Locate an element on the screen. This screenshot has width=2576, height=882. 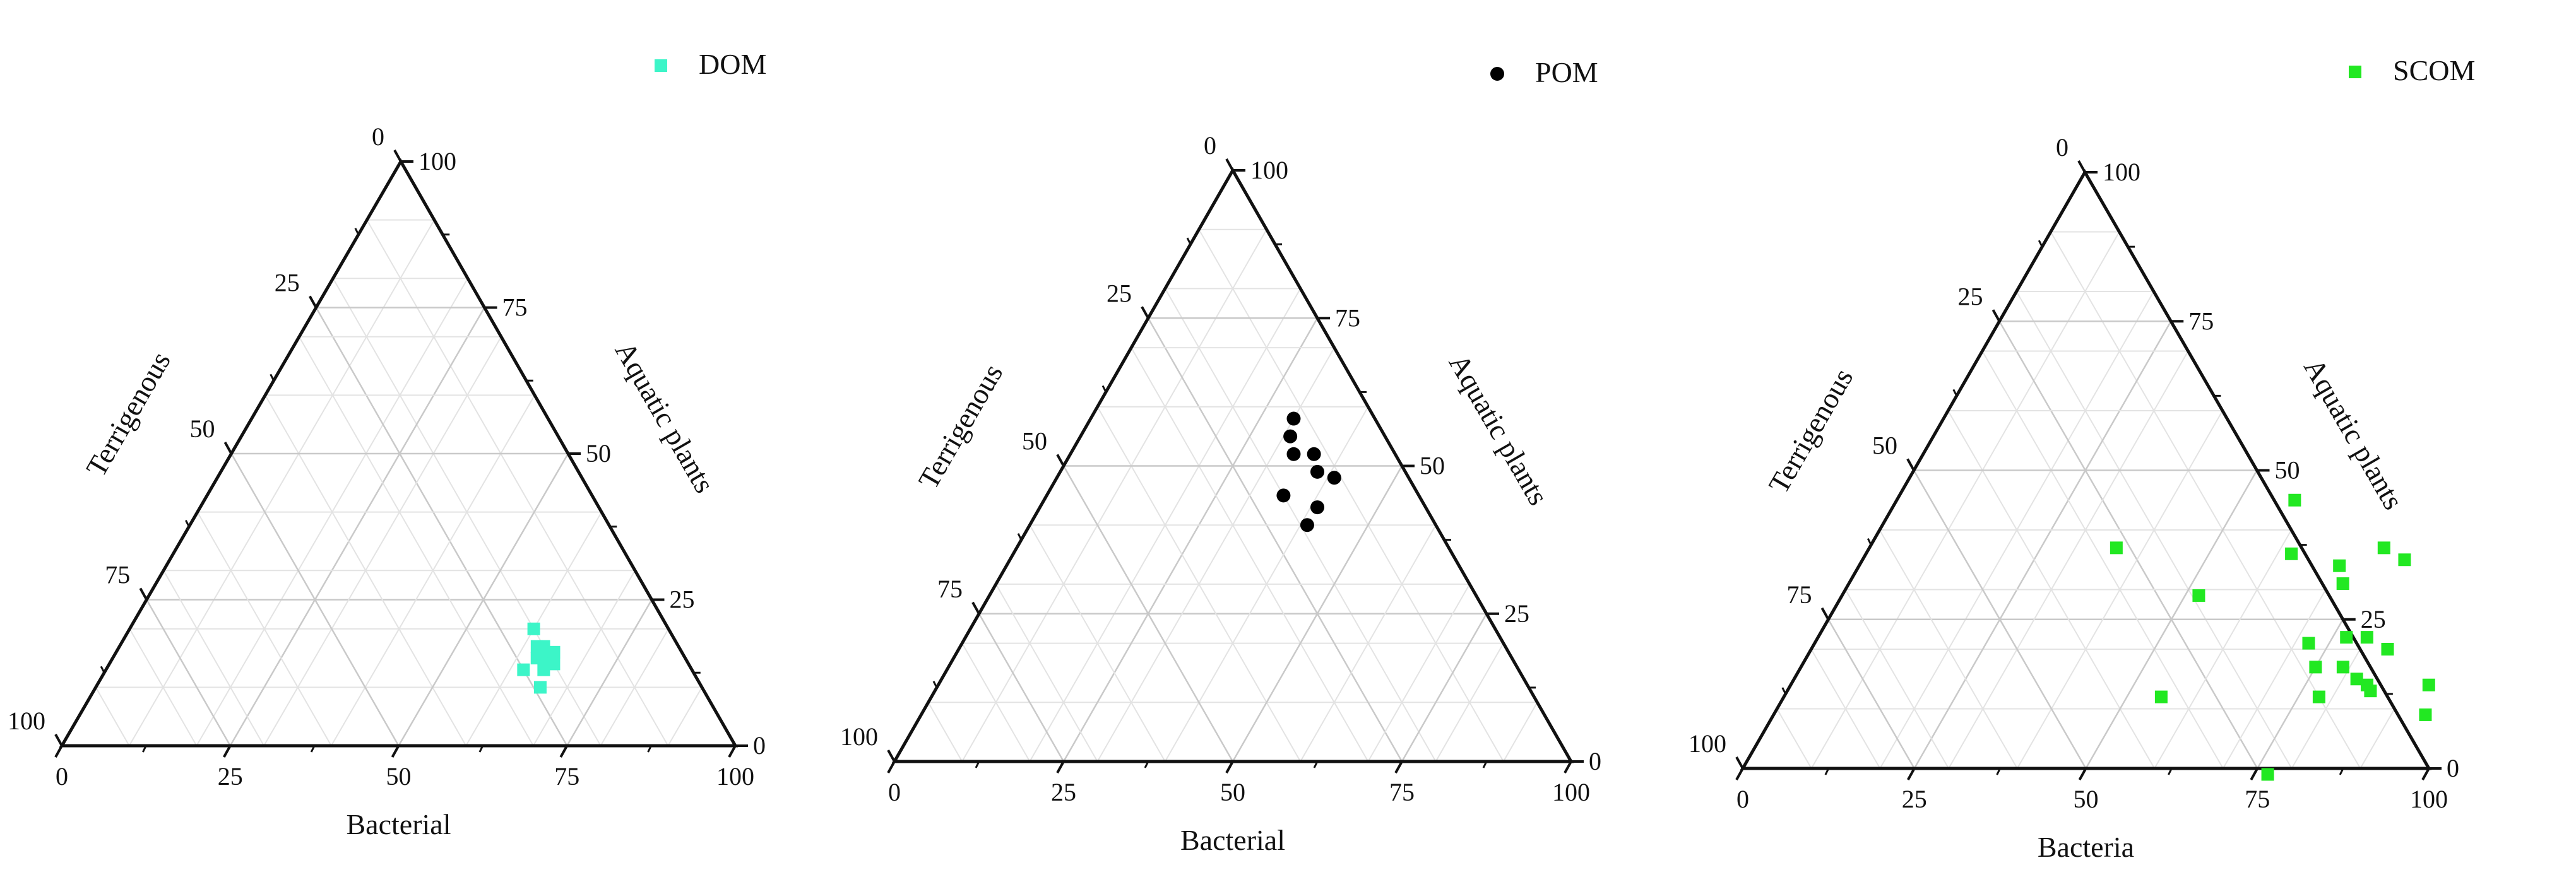
right-tick-label: 50 is located at coordinates (1432, 466).